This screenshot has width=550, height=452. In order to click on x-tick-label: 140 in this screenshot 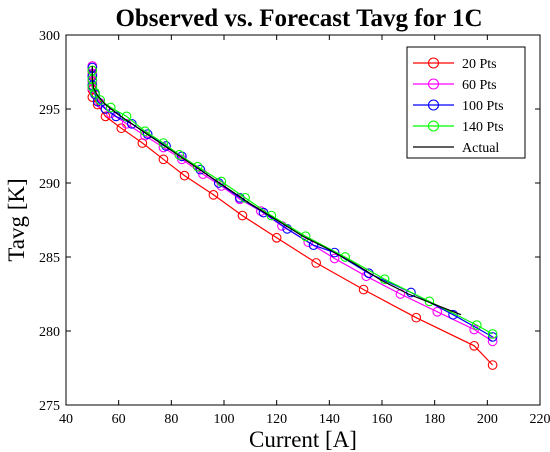, I will do `click(329, 419)`.